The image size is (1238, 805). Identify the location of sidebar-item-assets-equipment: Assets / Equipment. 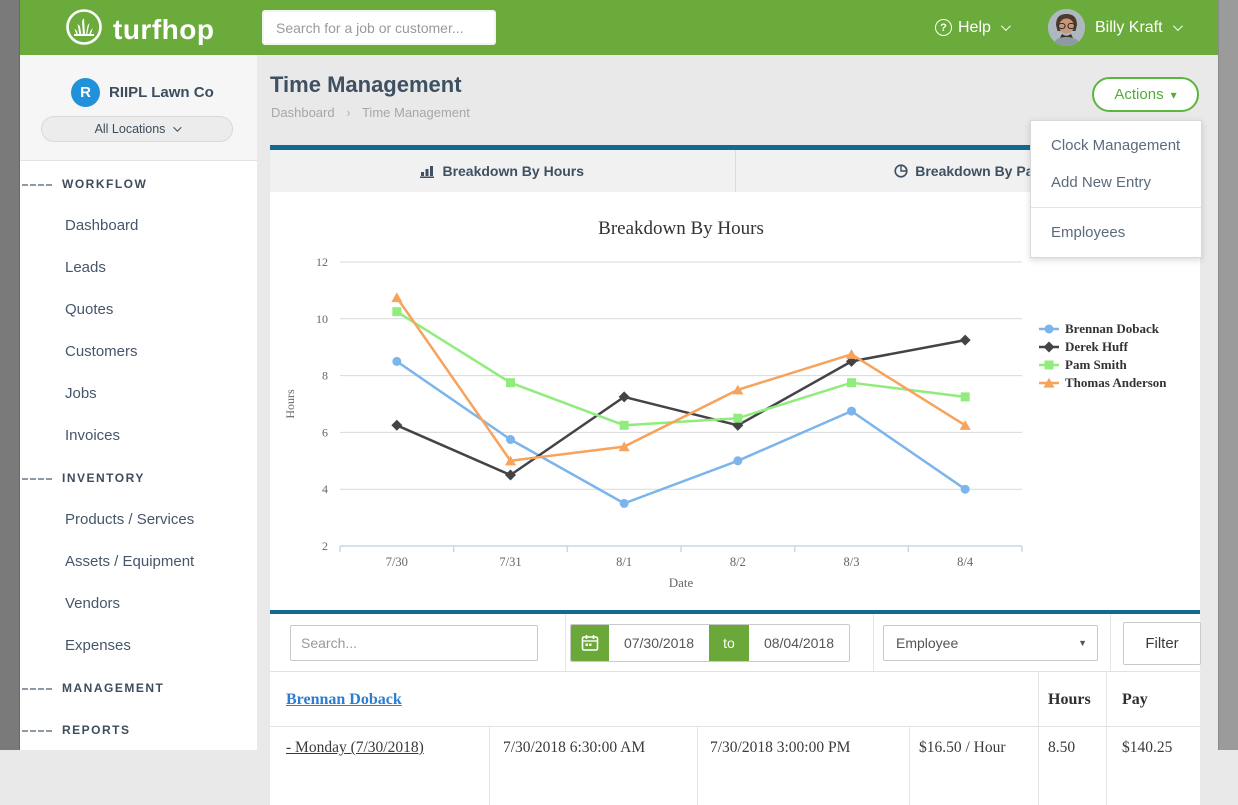
(130, 561).